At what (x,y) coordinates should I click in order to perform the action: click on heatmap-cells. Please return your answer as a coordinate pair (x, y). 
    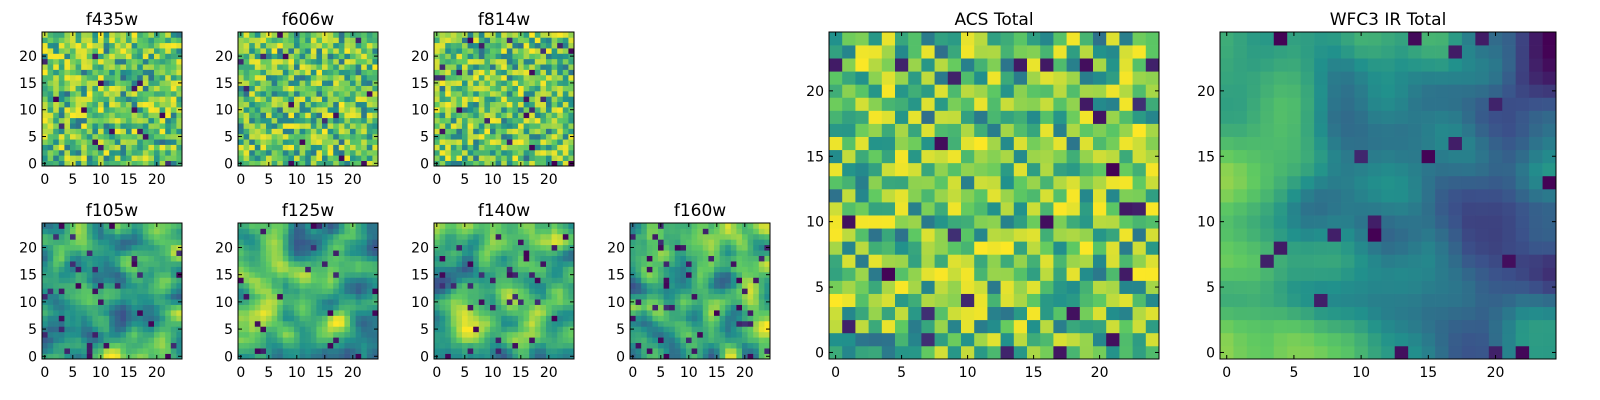
    Looking at the image, I should click on (308, 291).